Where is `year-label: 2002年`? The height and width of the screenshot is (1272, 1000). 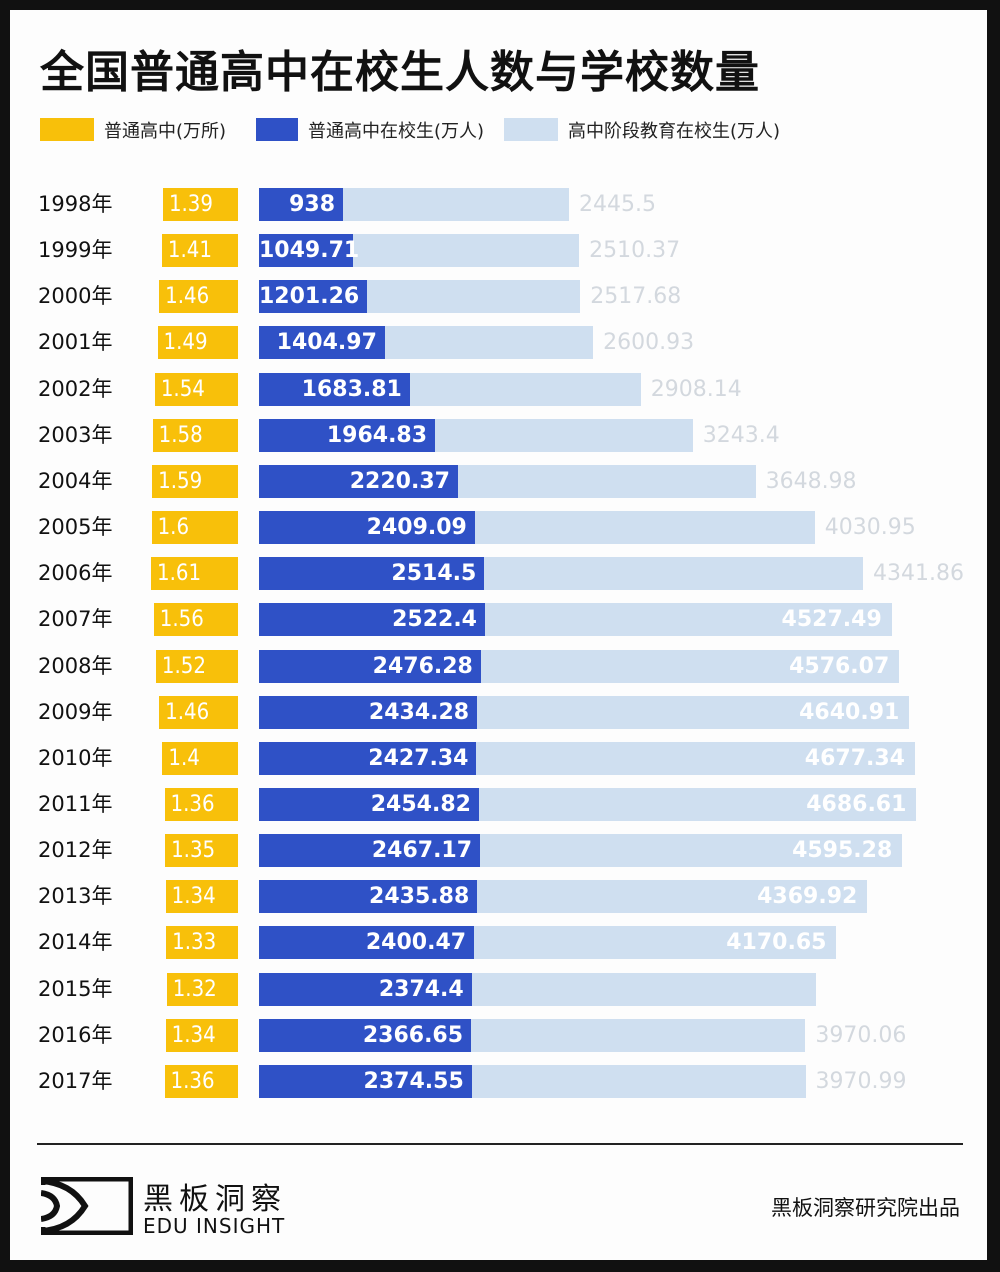 year-label: 2002年 is located at coordinates (75, 388).